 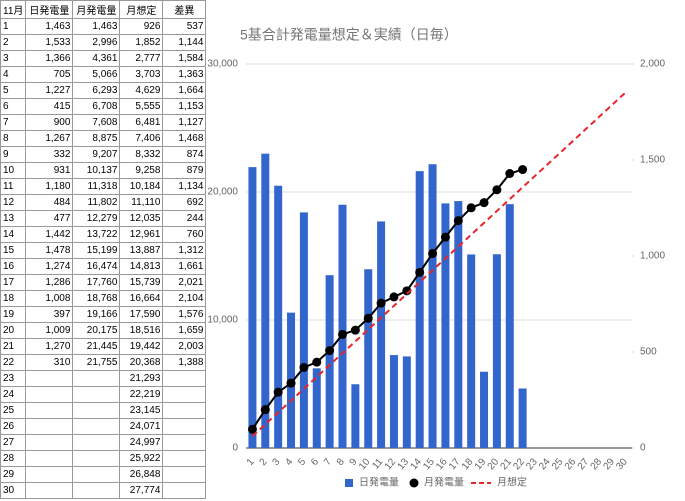 What do you see at coordinates (622, 464) in the screenshot?
I see `x-tick-label: 30` at bounding box center [622, 464].